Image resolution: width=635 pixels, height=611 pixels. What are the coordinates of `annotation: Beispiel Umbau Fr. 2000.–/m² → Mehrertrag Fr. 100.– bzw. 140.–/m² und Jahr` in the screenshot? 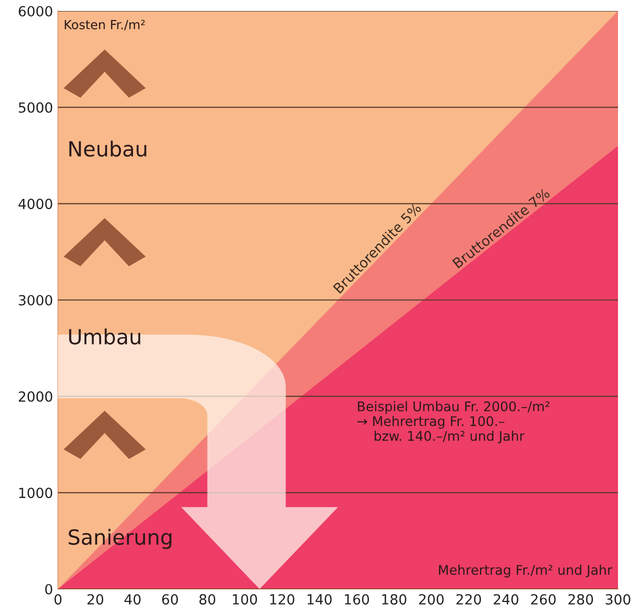 It's located at (453, 422).